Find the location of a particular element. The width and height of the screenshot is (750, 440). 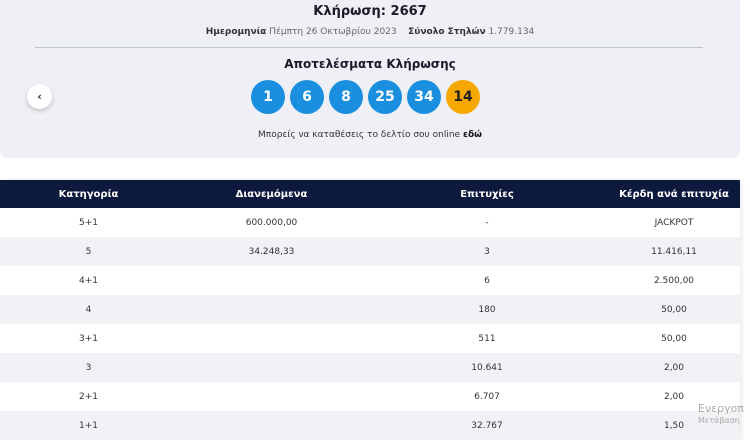

header-prize: Κέρδη ανά επιτυχία is located at coordinates (674, 194).